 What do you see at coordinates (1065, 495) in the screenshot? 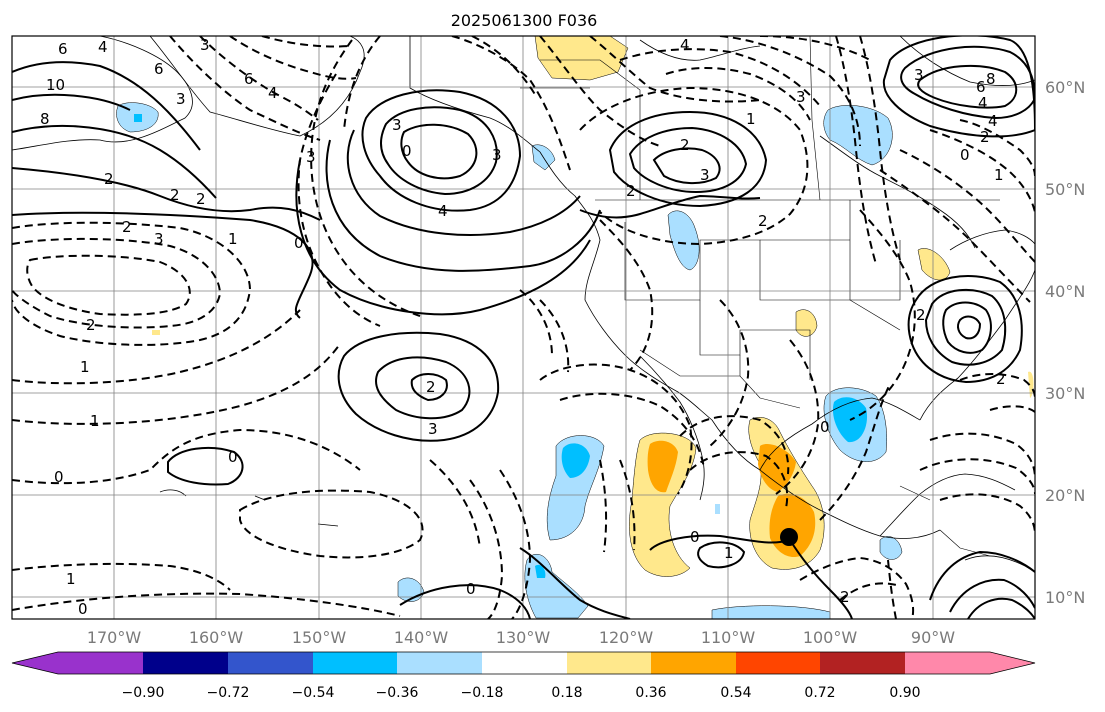
I see `lat-label: 20°N` at bounding box center [1065, 495].